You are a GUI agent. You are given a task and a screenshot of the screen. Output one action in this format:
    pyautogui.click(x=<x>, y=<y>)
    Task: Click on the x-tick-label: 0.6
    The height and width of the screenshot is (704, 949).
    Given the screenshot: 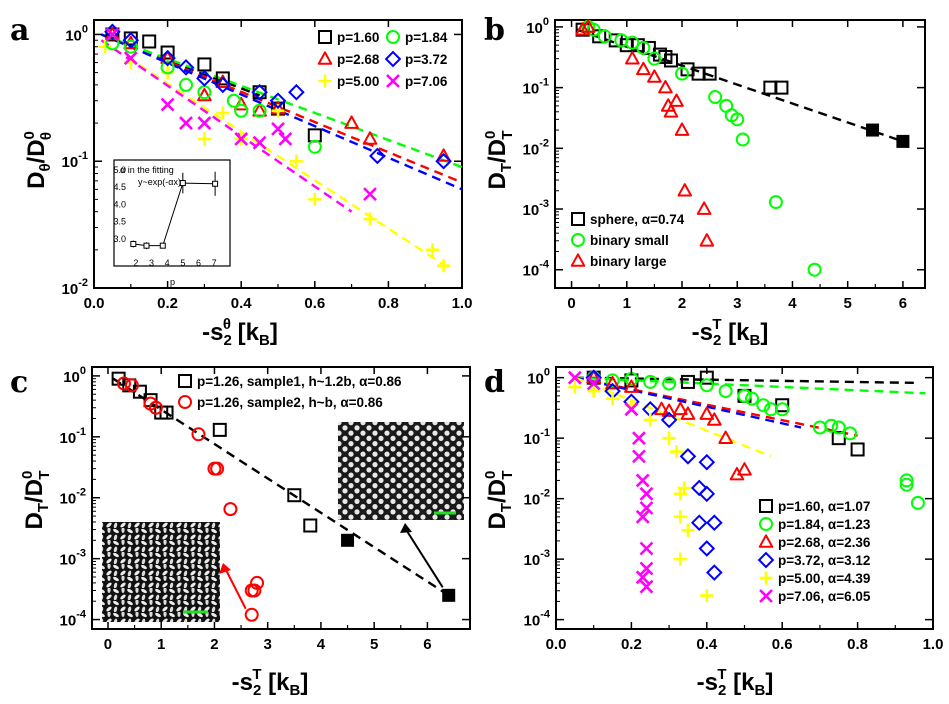 What is the action you would take?
    pyautogui.click(x=314, y=303)
    